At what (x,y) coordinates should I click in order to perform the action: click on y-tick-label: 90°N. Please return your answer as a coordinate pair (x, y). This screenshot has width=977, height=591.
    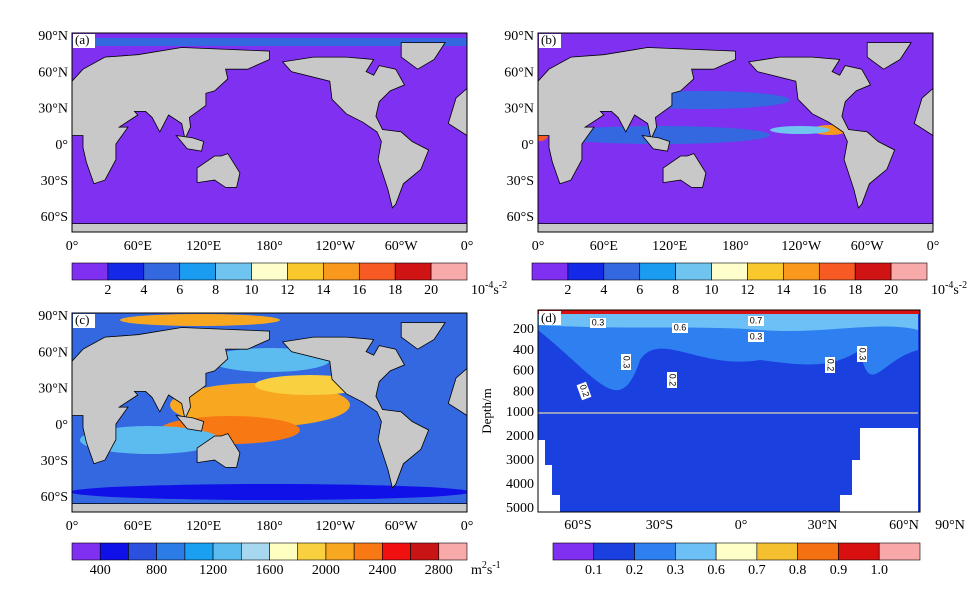
    Looking at the image, I should click on (53, 316).